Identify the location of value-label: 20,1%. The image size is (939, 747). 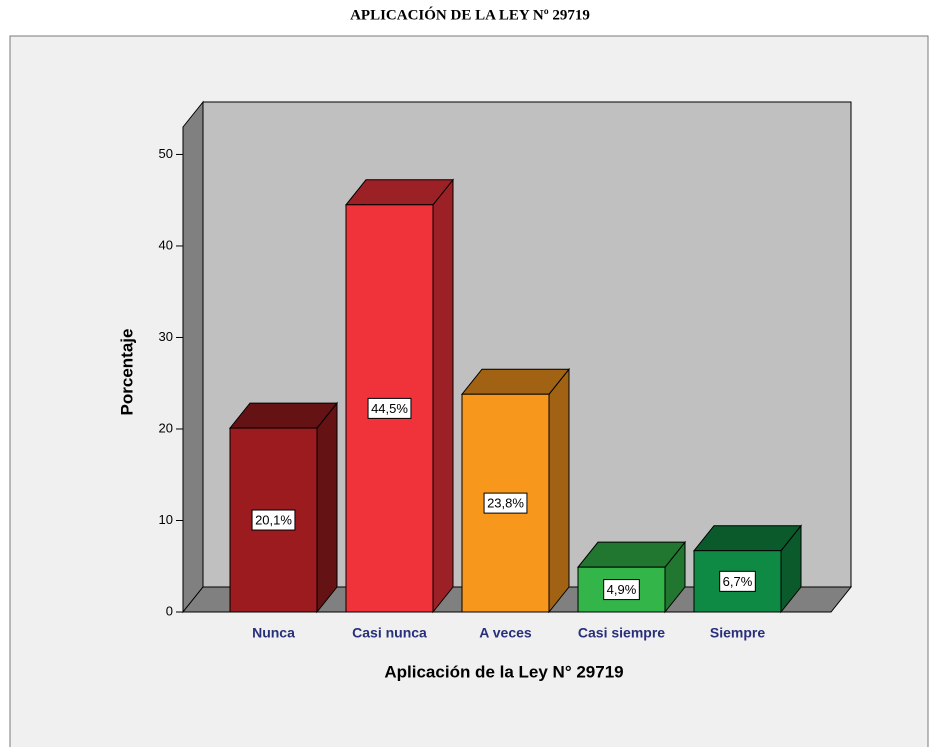
(273, 519).